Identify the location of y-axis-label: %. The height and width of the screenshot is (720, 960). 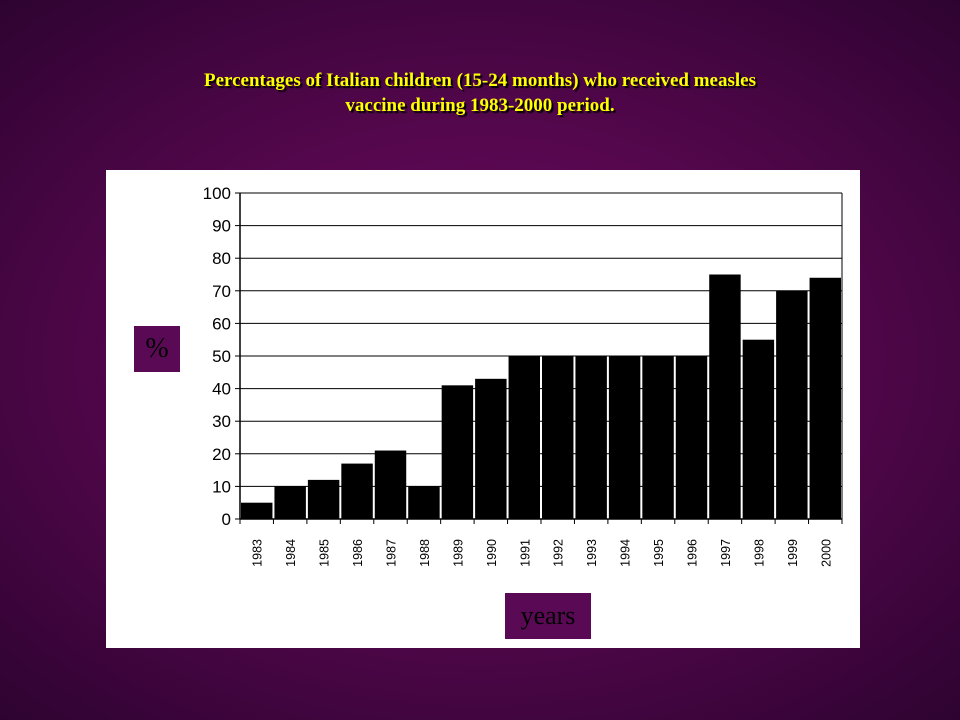
(157, 349).